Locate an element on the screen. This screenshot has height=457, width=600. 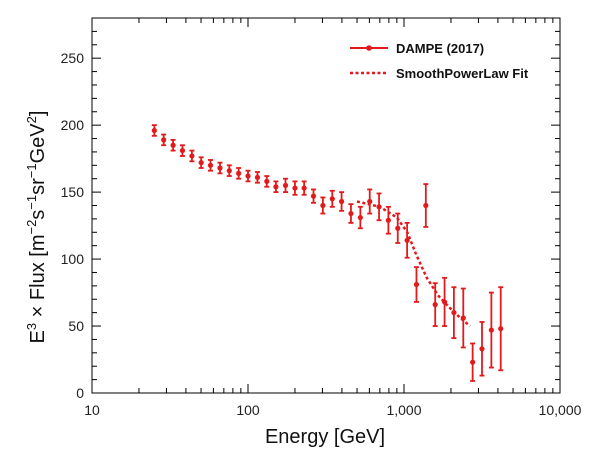
y-title-part: × Flux [m is located at coordinates (38, 279).